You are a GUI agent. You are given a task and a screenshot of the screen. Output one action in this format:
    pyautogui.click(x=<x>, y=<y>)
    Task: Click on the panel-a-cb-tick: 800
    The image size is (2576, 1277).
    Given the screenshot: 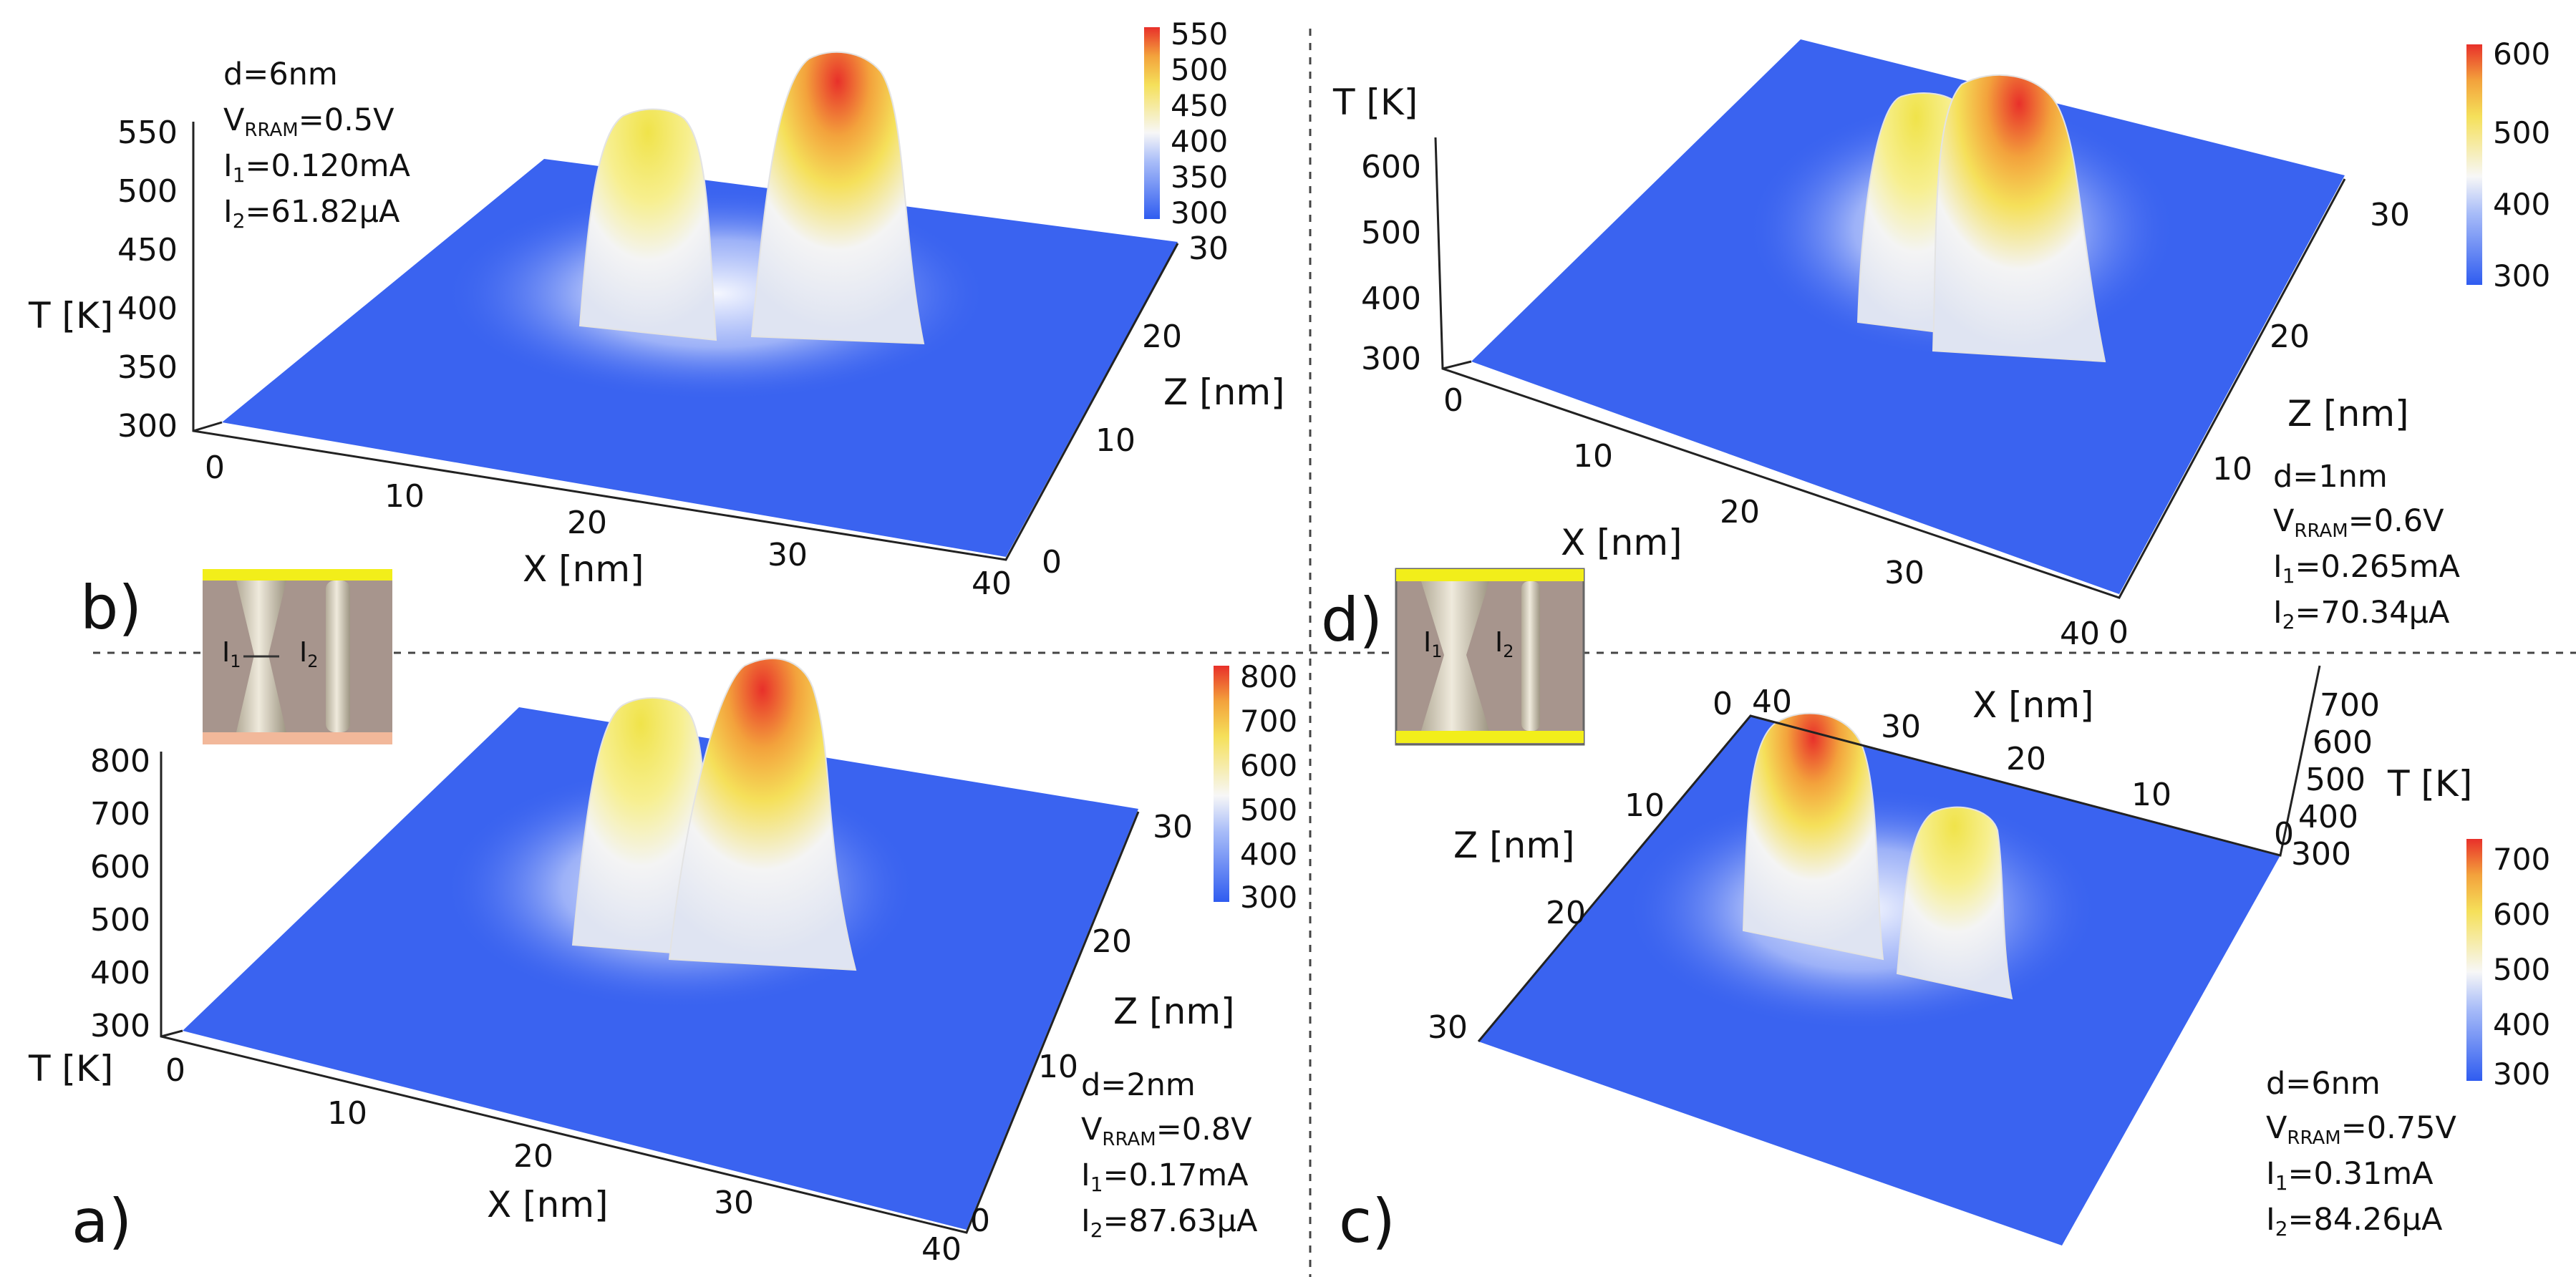 What is the action you would take?
    pyautogui.click(x=1268, y=676)
    